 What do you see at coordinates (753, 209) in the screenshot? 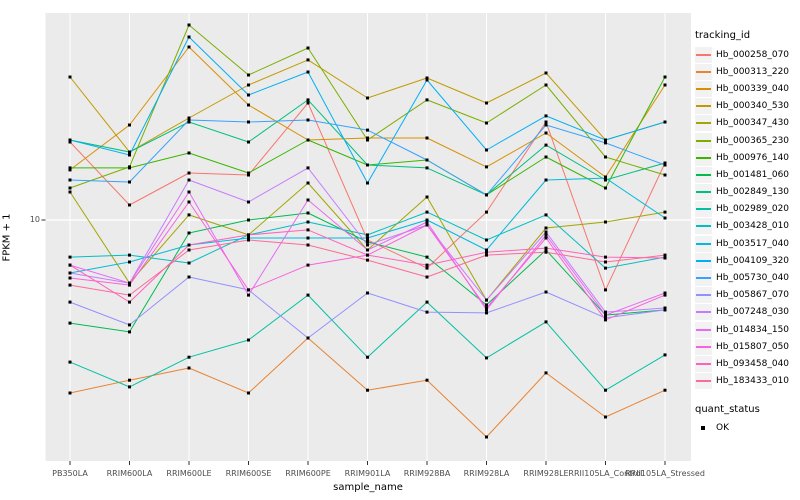
I see `legend-item-label: Hb_002989_020` at bounding box center [753, 209].